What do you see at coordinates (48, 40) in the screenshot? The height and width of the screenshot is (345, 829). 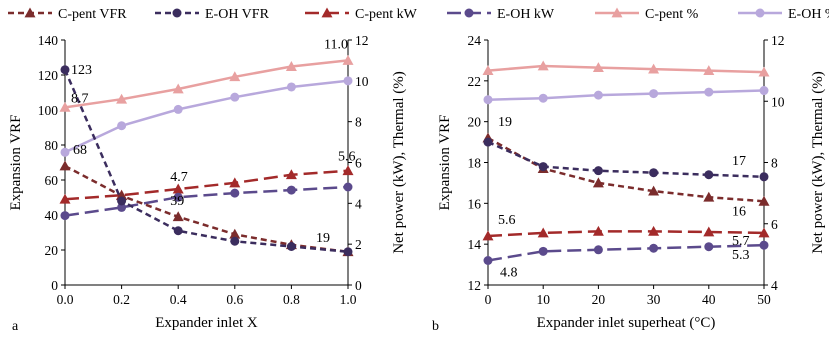 I see `panel-a-left-tick-label: 140` at bounding box center [48, 40].